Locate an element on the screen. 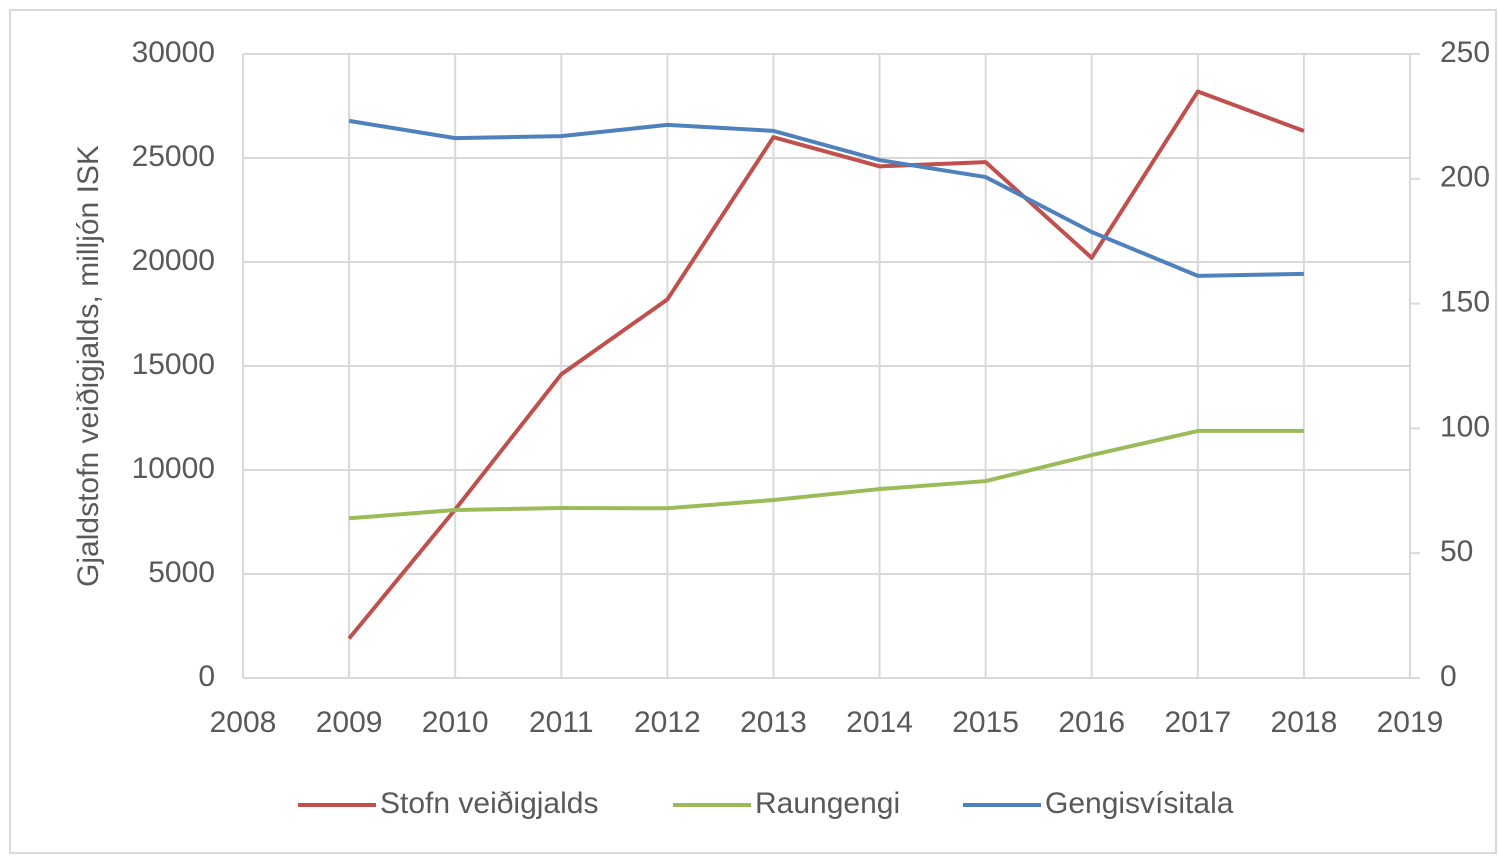 The width and height of the screenshot is (1499, 856). x-tick-label: 2011 is located at coordinates (561, 722).